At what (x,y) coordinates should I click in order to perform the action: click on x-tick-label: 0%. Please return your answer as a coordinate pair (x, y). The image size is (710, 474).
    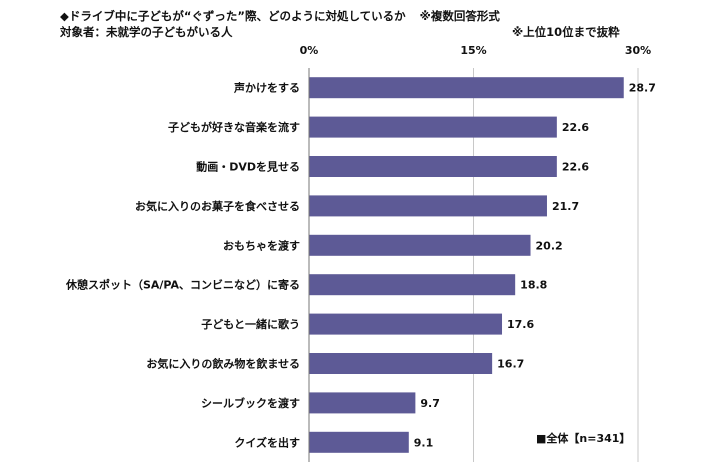
    Looking at the image, I should click on (309, 50).